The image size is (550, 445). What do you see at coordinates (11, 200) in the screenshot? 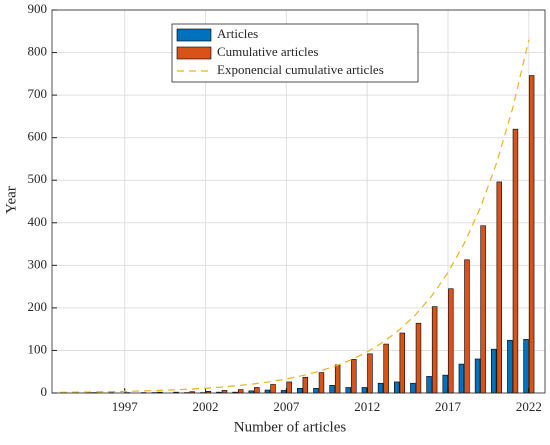
I see `y-axis-label: Year` at bounding box center [11, 200].